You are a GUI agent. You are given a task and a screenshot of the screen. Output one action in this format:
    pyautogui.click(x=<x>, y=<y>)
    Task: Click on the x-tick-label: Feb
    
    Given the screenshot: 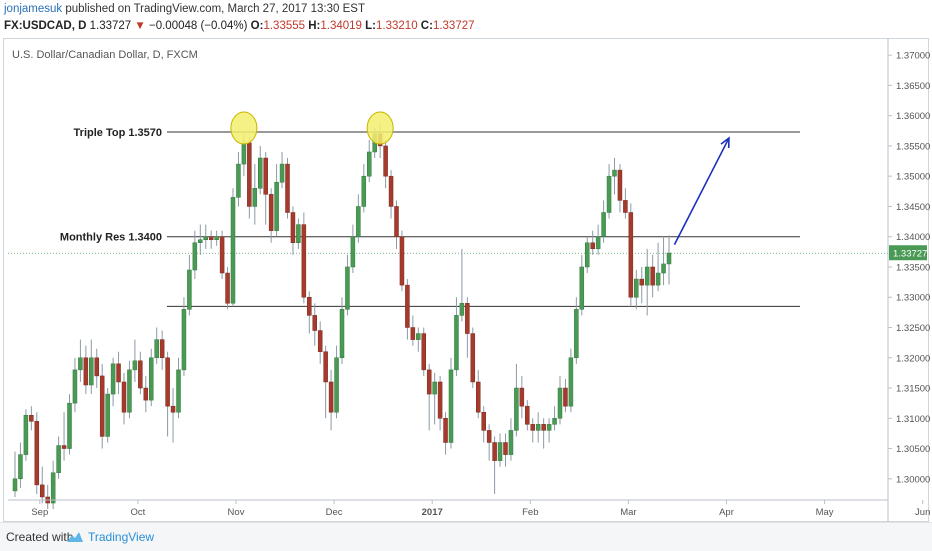 What is the action you would take?
    pyautogui.click(x=530, y=512)
    